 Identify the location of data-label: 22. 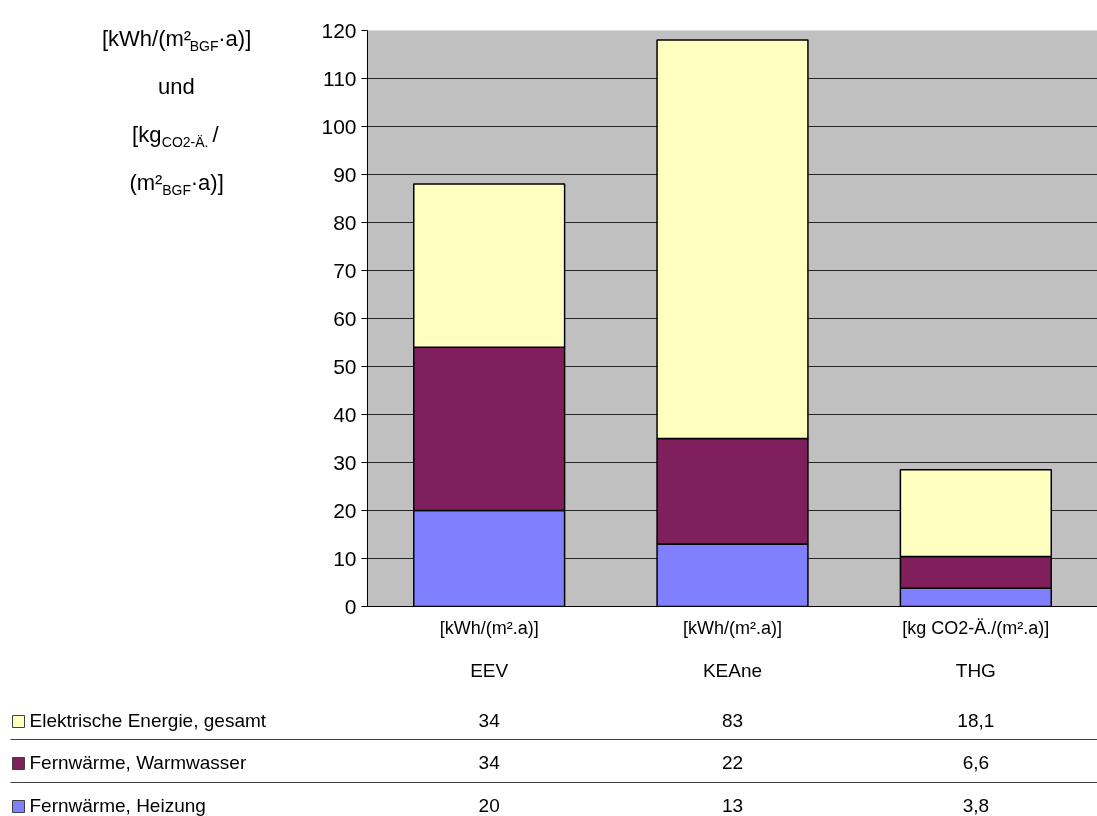
(732, 762).